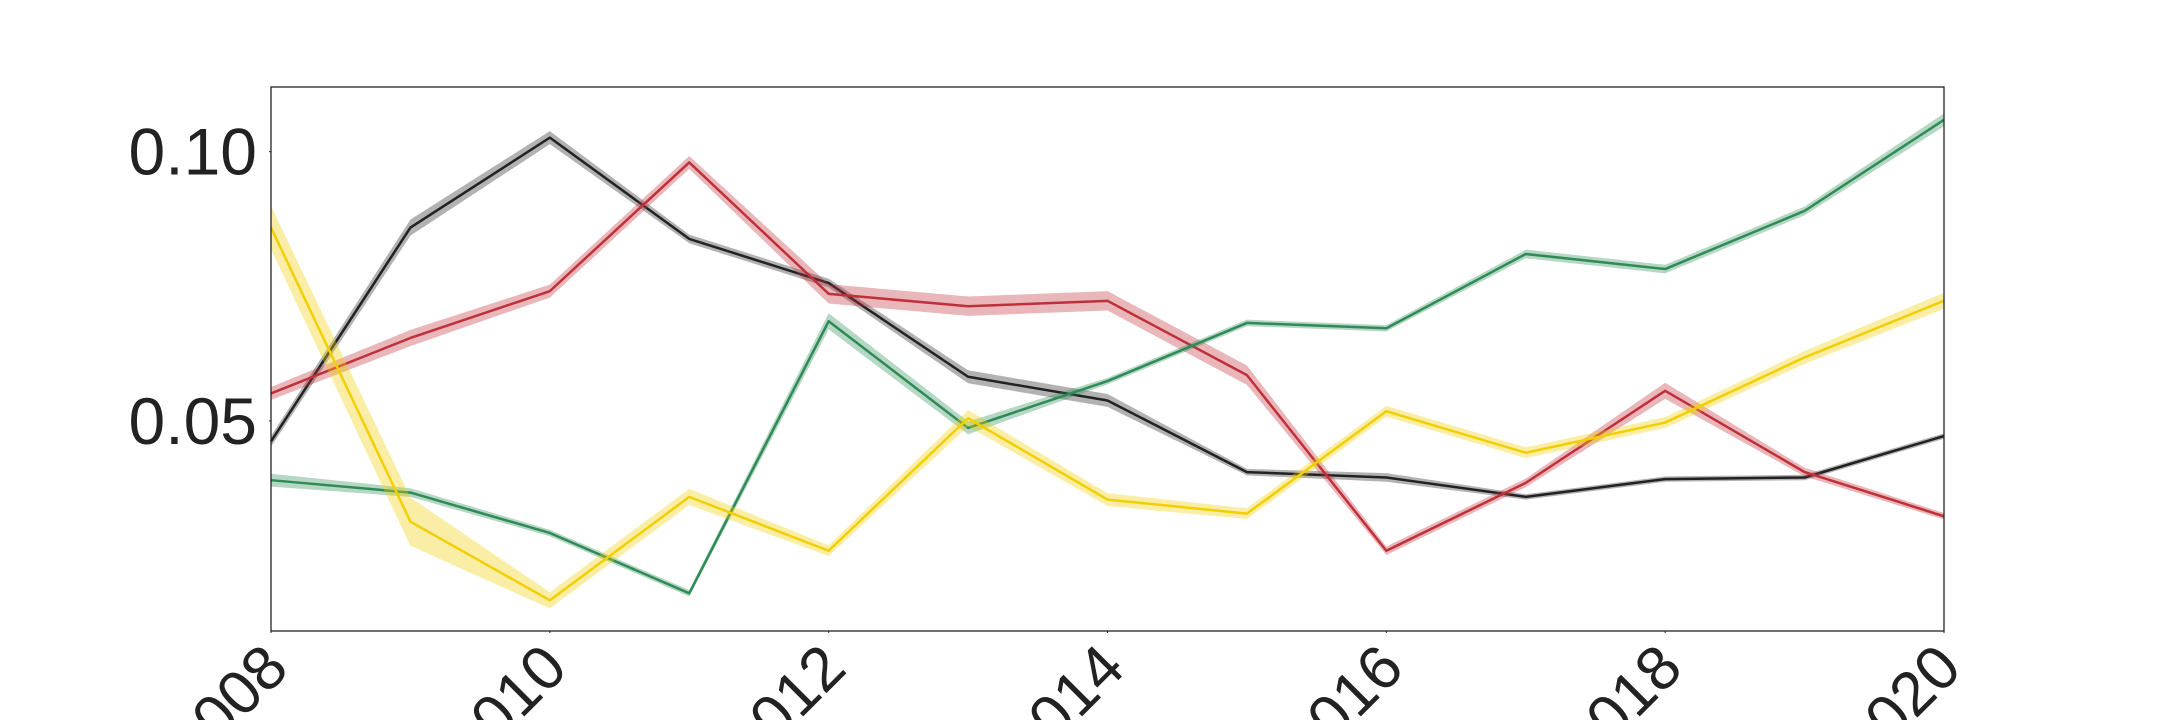 This screenshot has height=720, width=2160. I want to click on y-tick-label: 0.05, so click(193, 421).